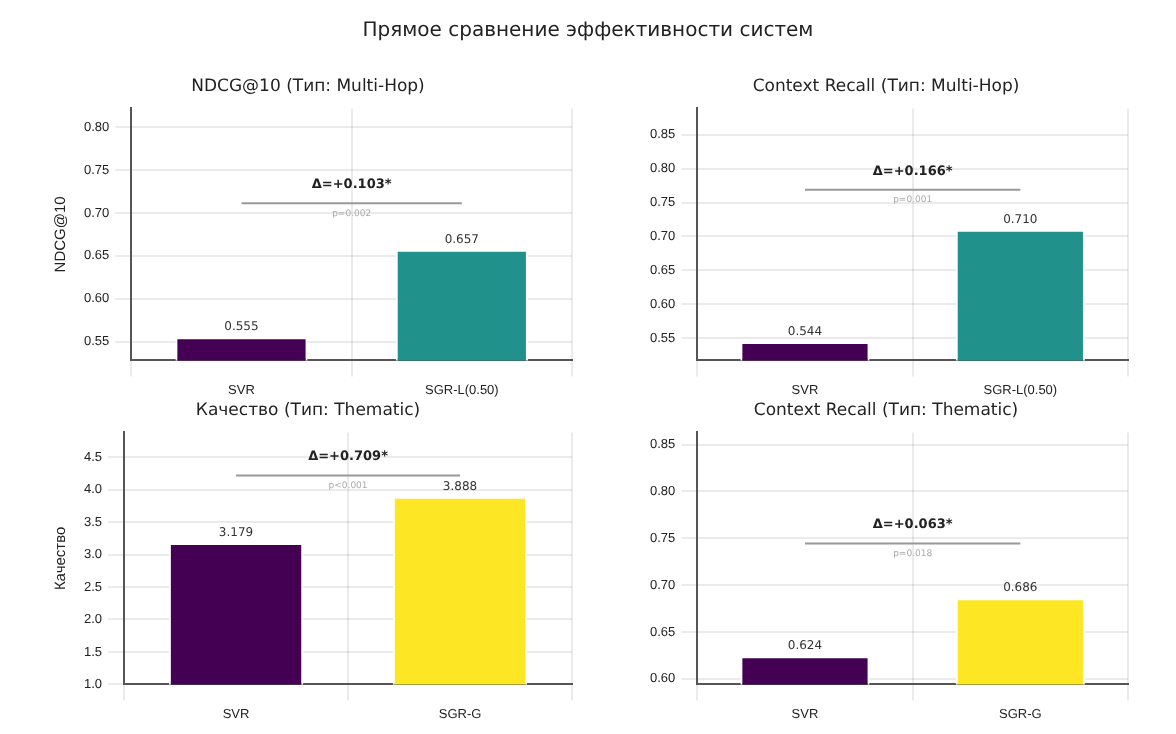 This screenshot has height=734, width=1176. What do you see at coordinates (886, 410) in the screenshot?
I see `chart-title: Context Recall (Тип: Thematic)` at bounding box center [886, 410].